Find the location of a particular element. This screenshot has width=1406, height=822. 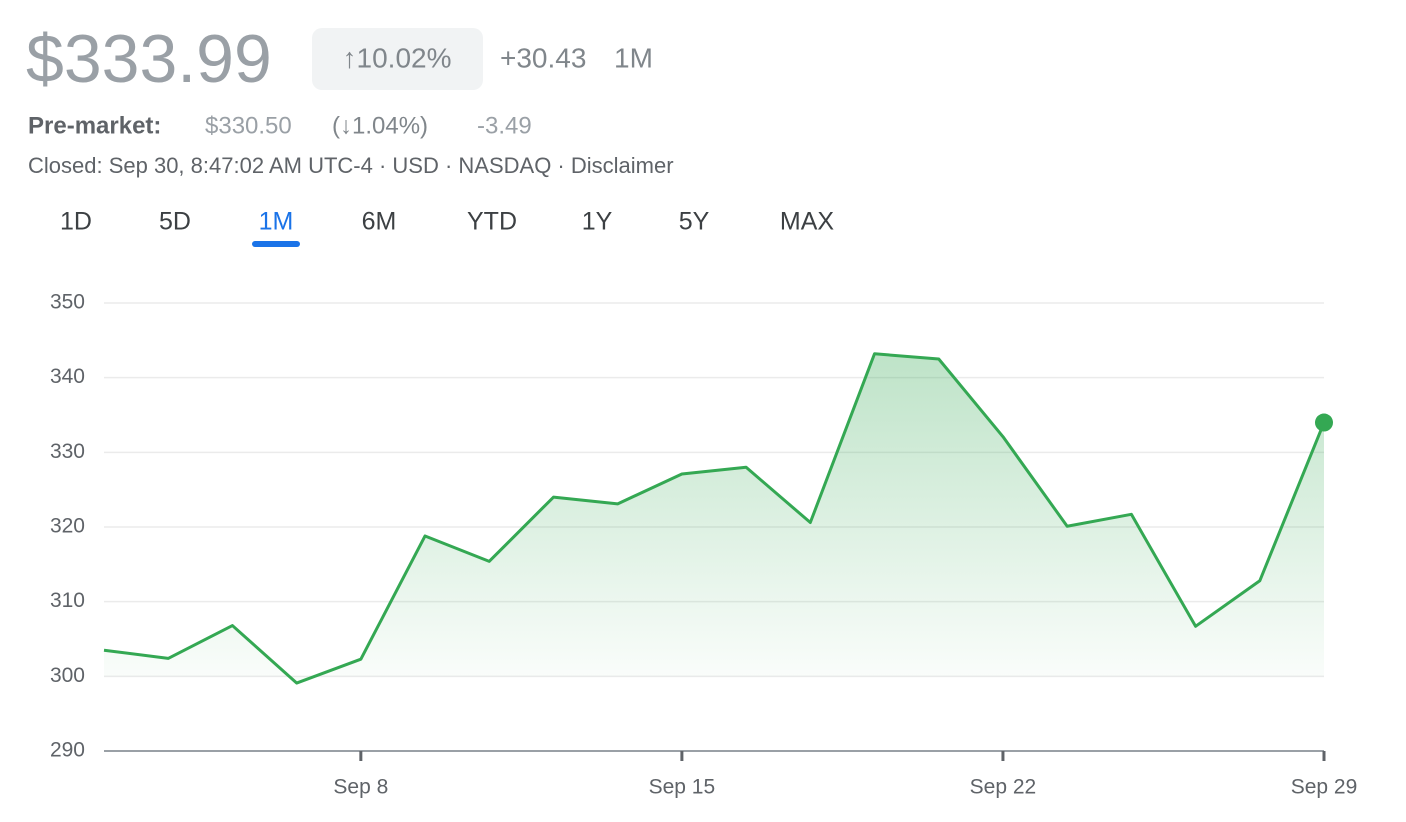

price: $333.99 is located at coordinates (149, 59).